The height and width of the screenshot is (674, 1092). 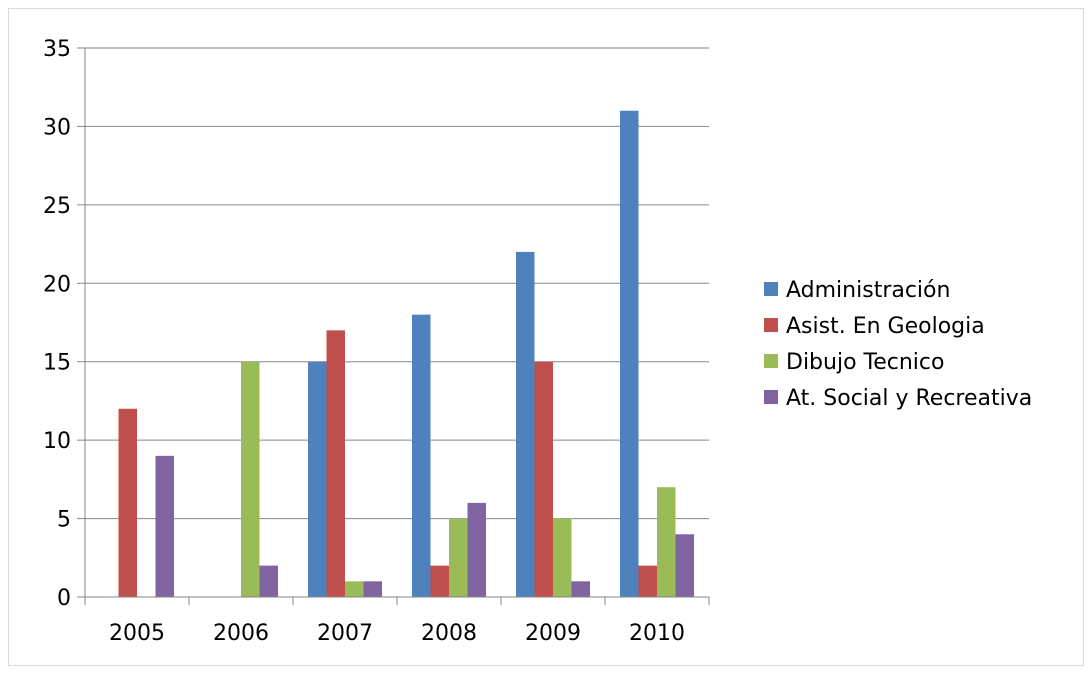 What do you see at coordinates (57, 363) in the screenshot?
I see `y-tick-label: 15` at bounding box center [57, 363].